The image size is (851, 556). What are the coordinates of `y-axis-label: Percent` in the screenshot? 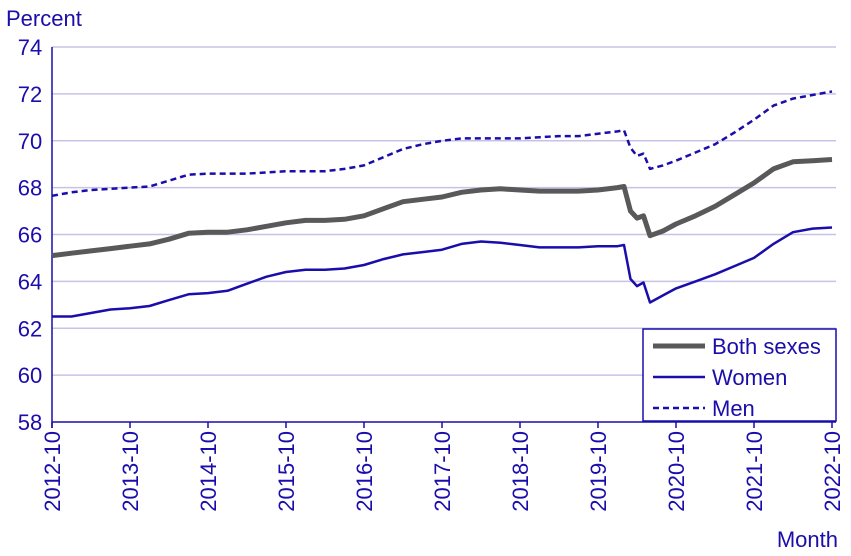 It's located at (44, 18).